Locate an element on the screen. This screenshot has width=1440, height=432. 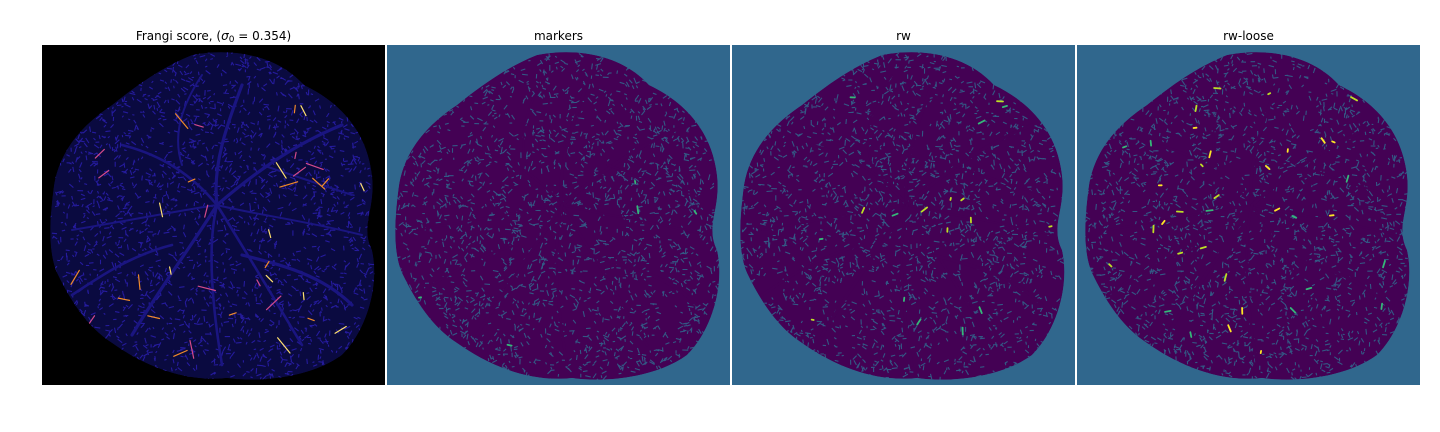
panel-title-markers: markers is located at coordinates (558, 36).